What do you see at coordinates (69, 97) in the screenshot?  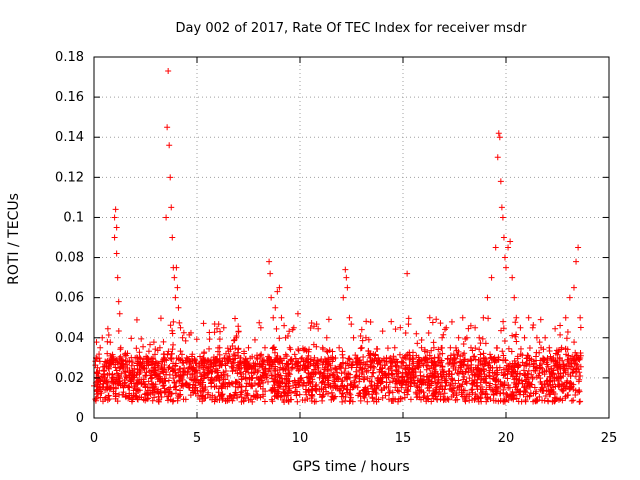 I see `y-tick-label: 0.16` at bounding box center [69, 97].